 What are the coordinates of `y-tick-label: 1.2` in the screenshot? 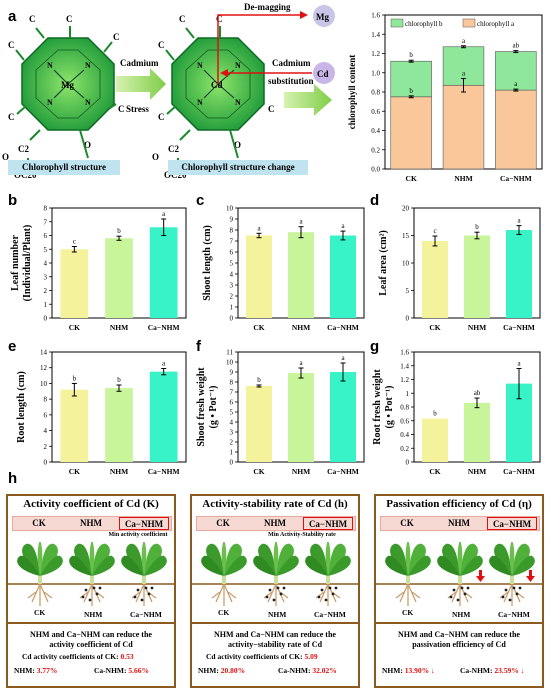 It's located at (375, 54).